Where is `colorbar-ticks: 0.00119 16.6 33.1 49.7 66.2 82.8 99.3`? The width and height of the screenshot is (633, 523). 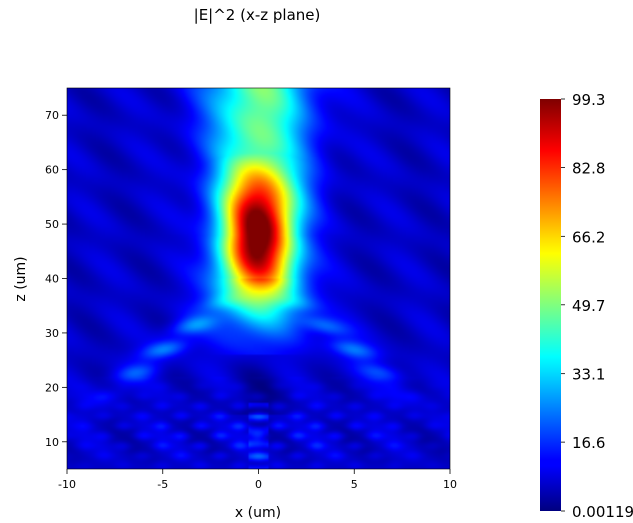
colorbar-ticks: 0.00119 16.6 33.1 49.7 66.2 82.8 99.3 is located at coordinates (597, 306).